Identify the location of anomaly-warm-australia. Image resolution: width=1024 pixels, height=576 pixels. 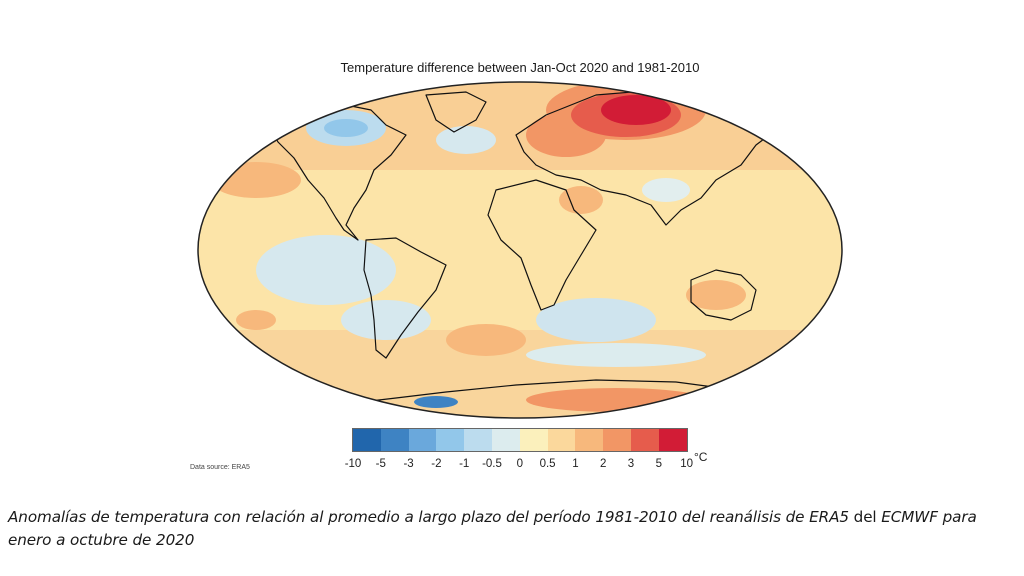
(716, 295).